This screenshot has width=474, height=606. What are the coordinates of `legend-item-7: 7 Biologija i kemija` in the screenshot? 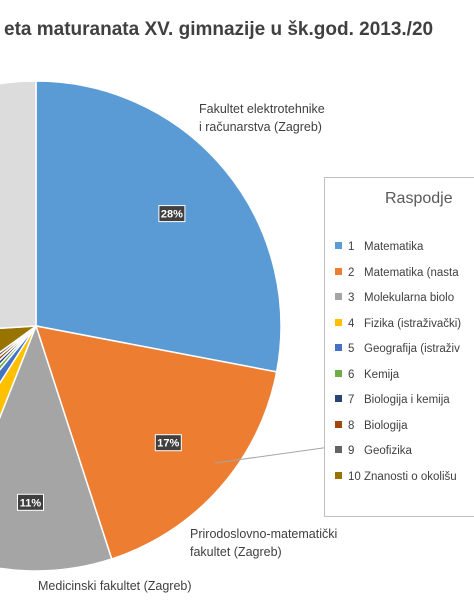 It's located at (392, 402).